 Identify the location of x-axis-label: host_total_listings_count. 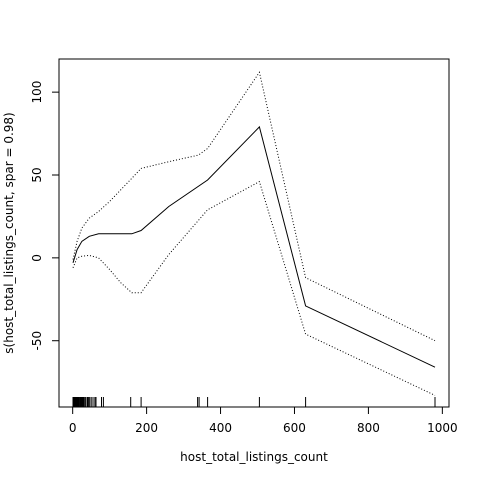
(254, 457).